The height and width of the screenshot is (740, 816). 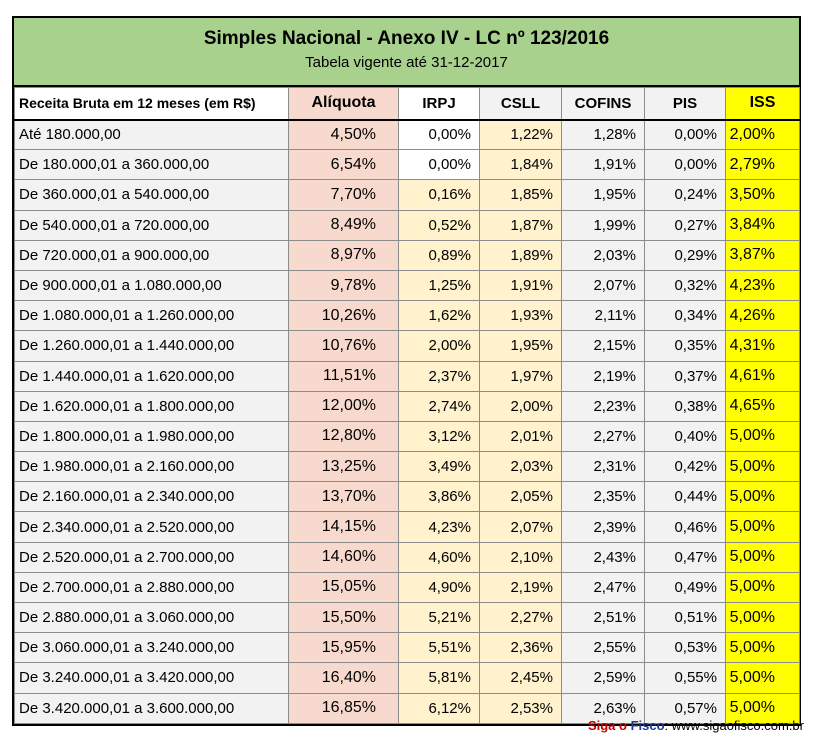 I want to click on cell-receita: De 720.000,01 a 900.000,00, so click(x=151, y=255).